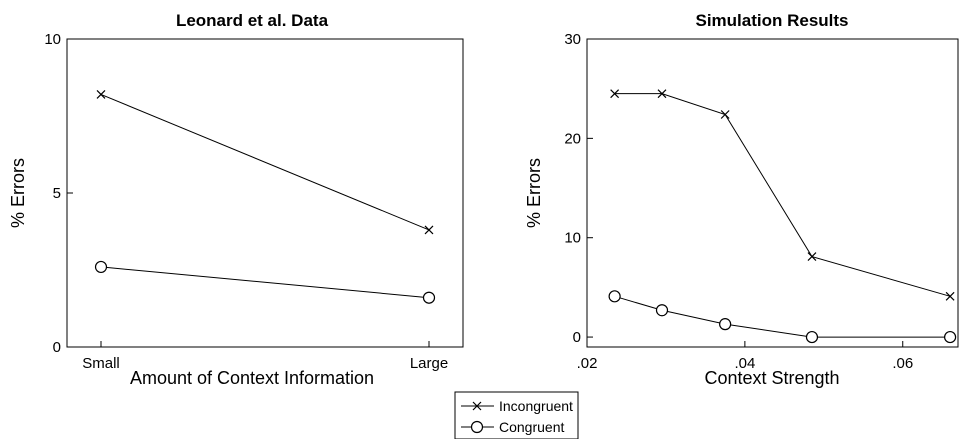 The width and height of the screenshot is (975, 439). I want to click on left-y-ticks: 0 5 10, so click(58, 193).